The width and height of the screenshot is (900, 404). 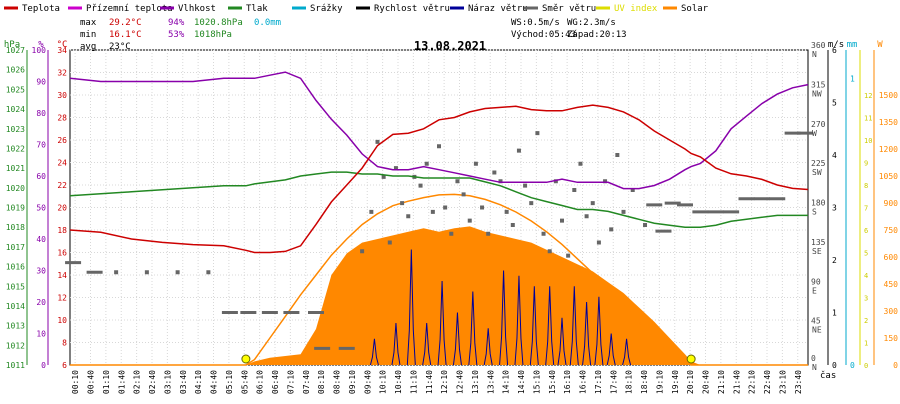 I want to click on x-tick-label: 04:10, so click(x=198, y=382).